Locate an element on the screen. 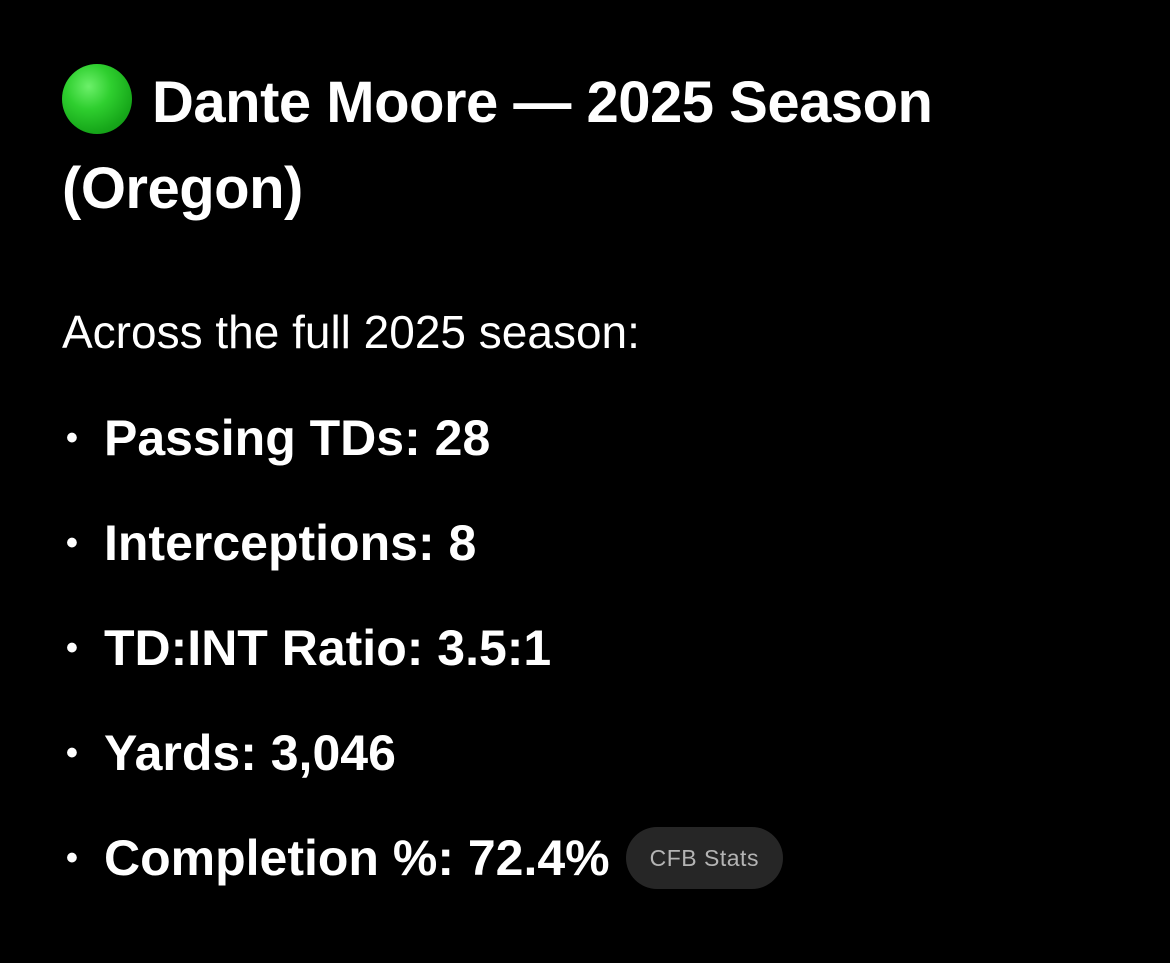  list-item: • Passing TDs: 28 is located at coordinates (422, 462).